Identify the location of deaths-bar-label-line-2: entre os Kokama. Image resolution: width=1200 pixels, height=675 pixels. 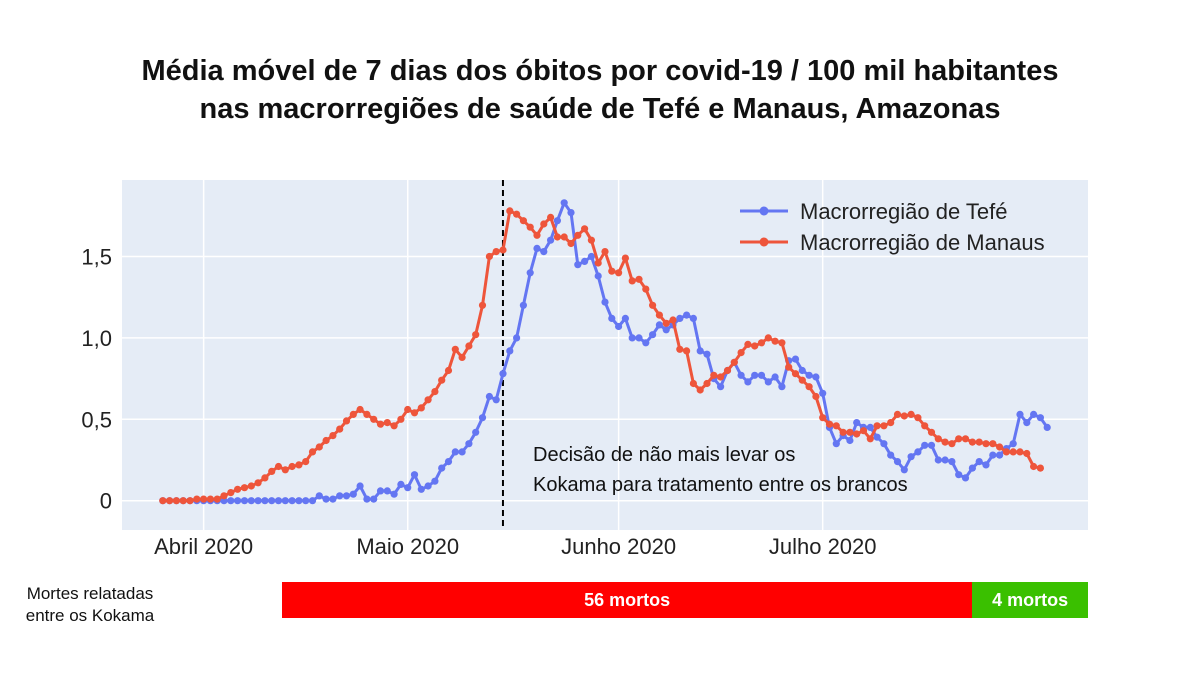
(90, 615).